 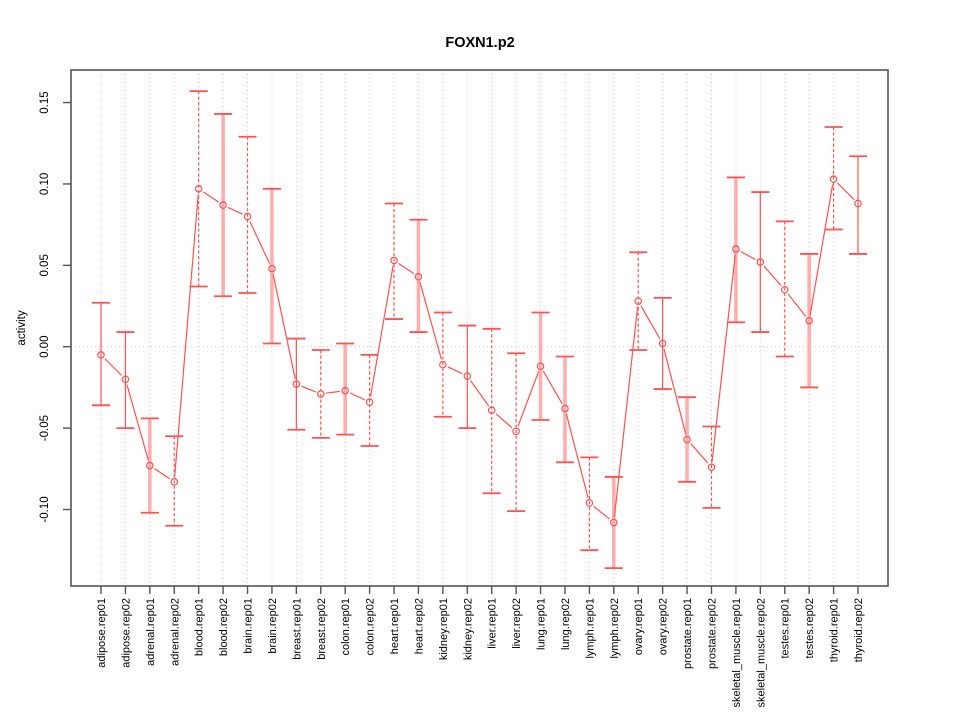 What do you see at coordinates (45, 102) in the screenshot?
I see `y-tick-label: 0.15` at bounding box center [45, 102].